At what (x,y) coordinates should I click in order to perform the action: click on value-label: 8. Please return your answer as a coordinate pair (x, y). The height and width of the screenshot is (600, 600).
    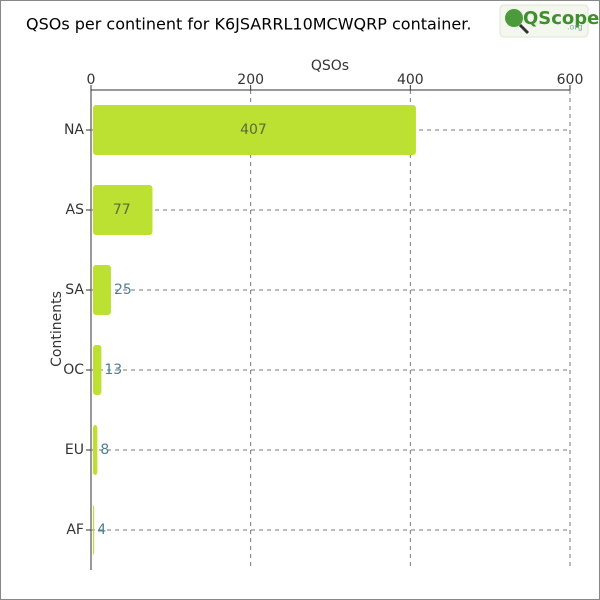
    Looking at the image, I should click on (104, 450).